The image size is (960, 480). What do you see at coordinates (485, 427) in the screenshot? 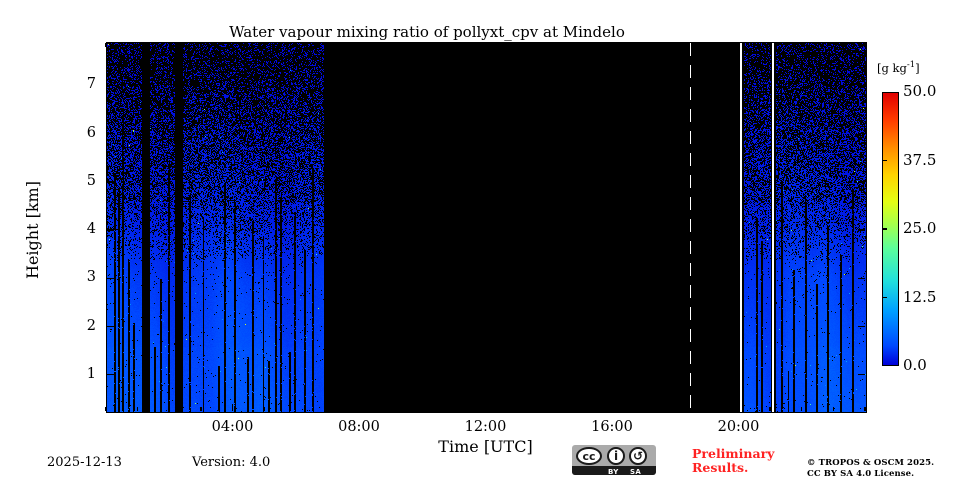
I see `x-axis-tick-label: 12:00` at bounding box center [485, 427].